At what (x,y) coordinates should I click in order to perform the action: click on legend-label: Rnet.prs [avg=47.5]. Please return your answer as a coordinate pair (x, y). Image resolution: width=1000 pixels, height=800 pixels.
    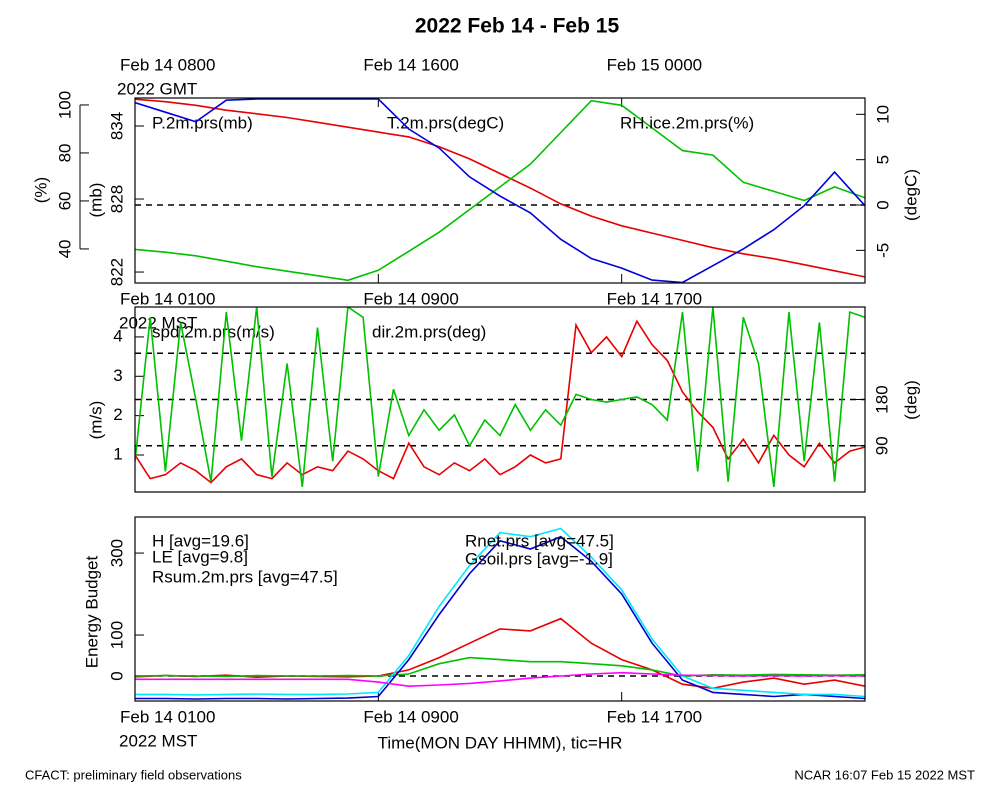
    Looking at the image, I should click on (539, 540).